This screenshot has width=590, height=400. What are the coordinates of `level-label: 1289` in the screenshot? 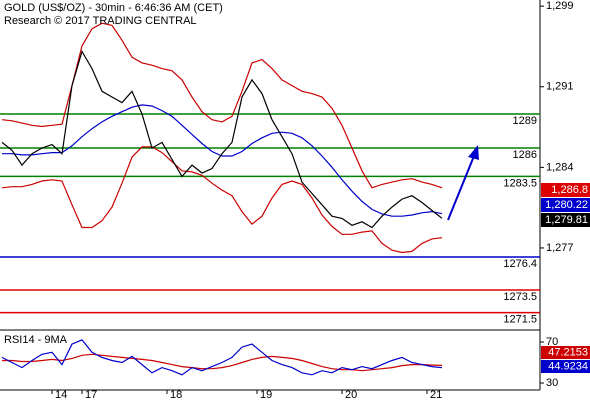 It's located at (525, 121).